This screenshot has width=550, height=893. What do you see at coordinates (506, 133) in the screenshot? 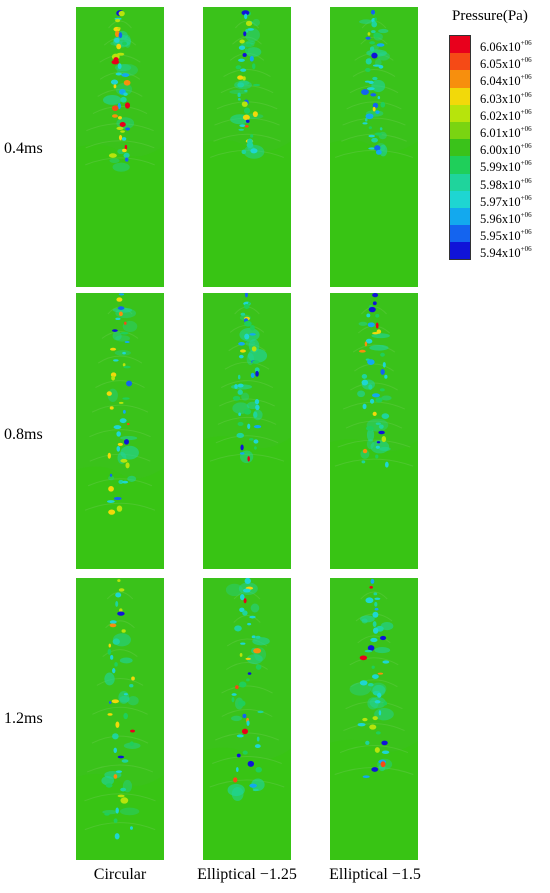
I see `legend-label: 6.01x10+06` at bounding box center [506, 133].